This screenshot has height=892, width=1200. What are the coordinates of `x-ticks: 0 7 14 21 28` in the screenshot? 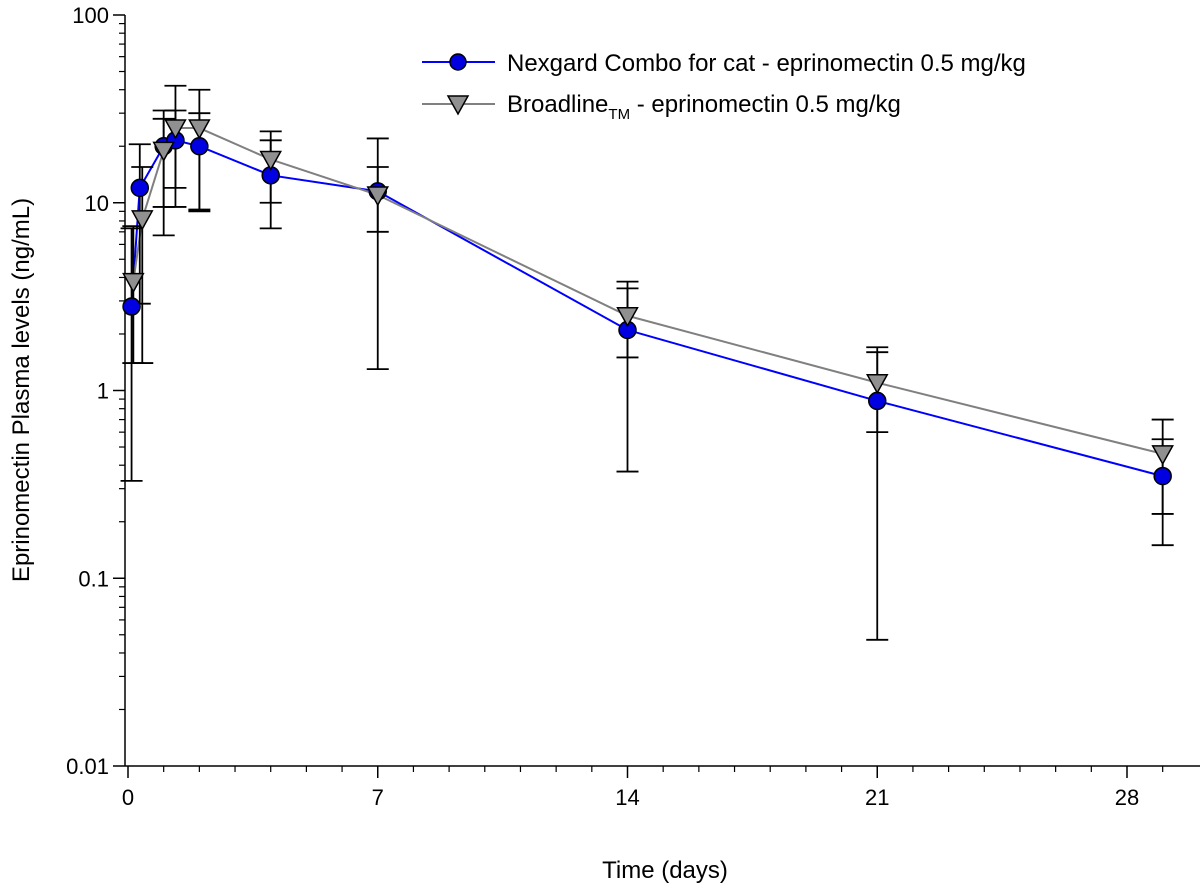 It's located at (643, 788).